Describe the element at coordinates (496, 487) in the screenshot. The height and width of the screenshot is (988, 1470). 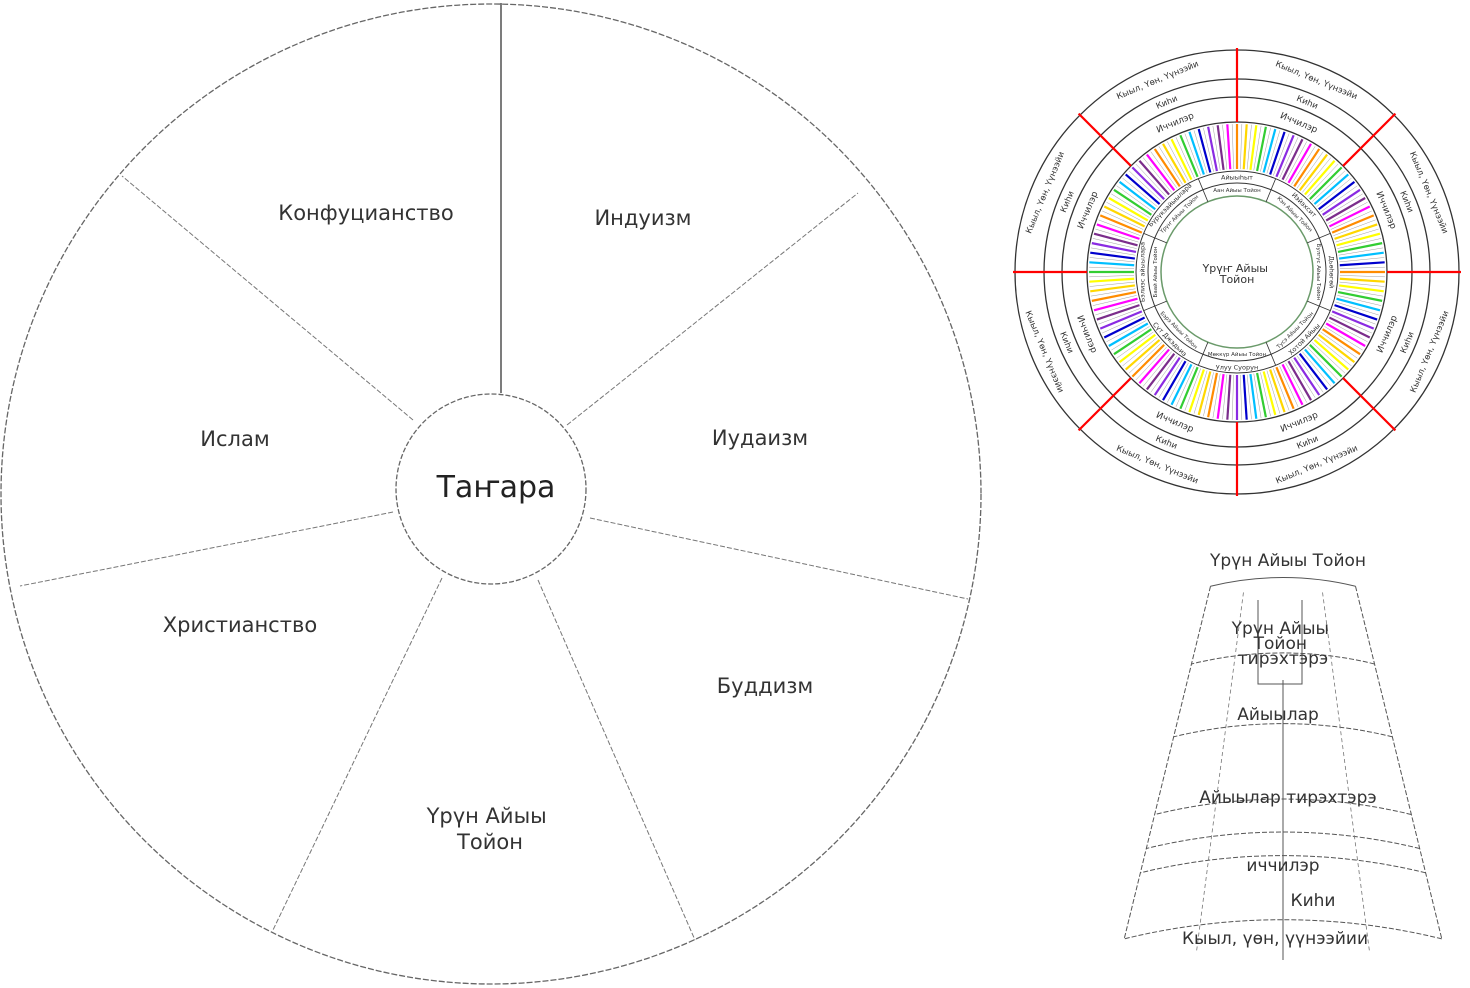
I see `religion-wheel-center-label: Таҥара` at that location.